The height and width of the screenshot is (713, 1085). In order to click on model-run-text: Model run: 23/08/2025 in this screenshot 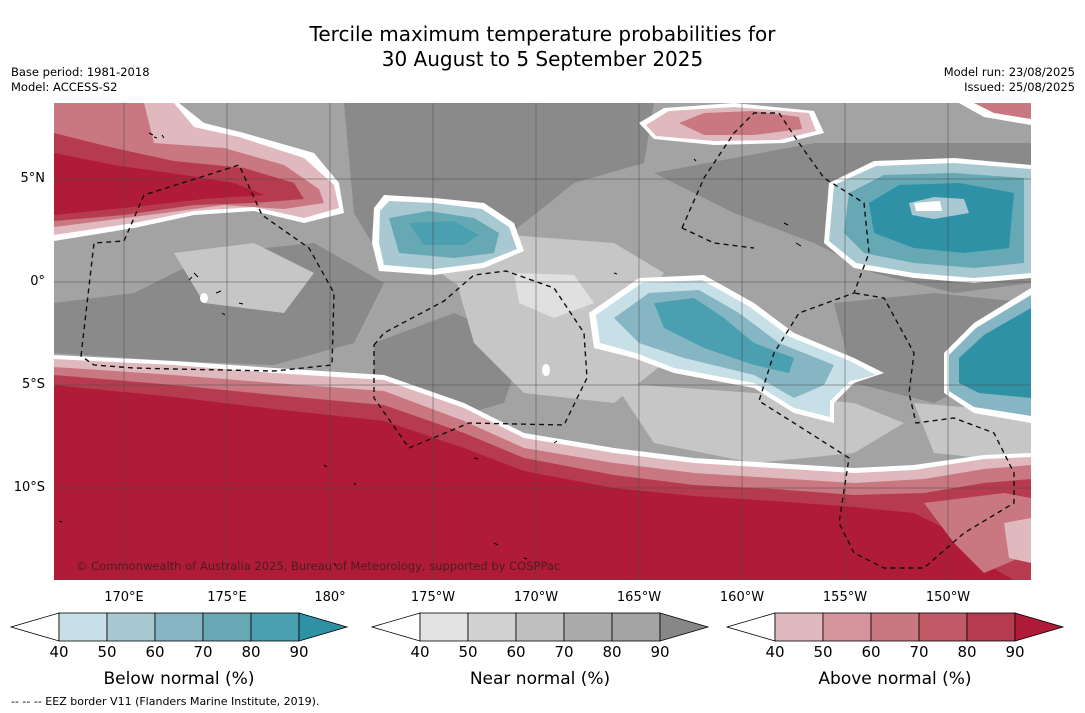, I will do `click(1009, 72)`.